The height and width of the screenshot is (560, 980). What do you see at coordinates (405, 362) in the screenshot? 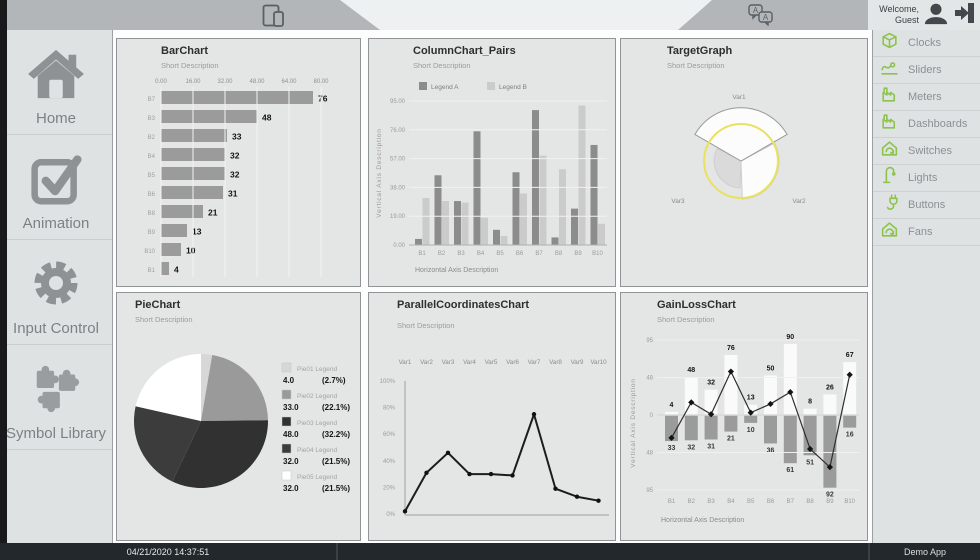
I see `svg-text: Var1` at bounding box center [405, 362].